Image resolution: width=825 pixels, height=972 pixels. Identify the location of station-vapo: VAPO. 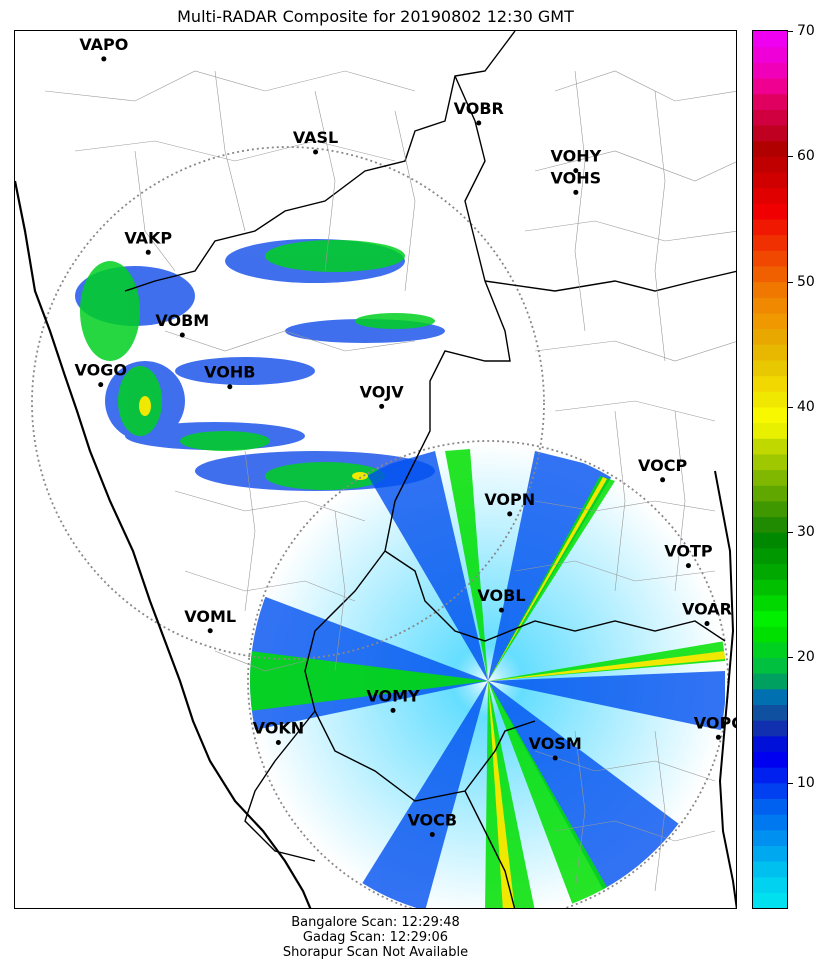
(103, 48).